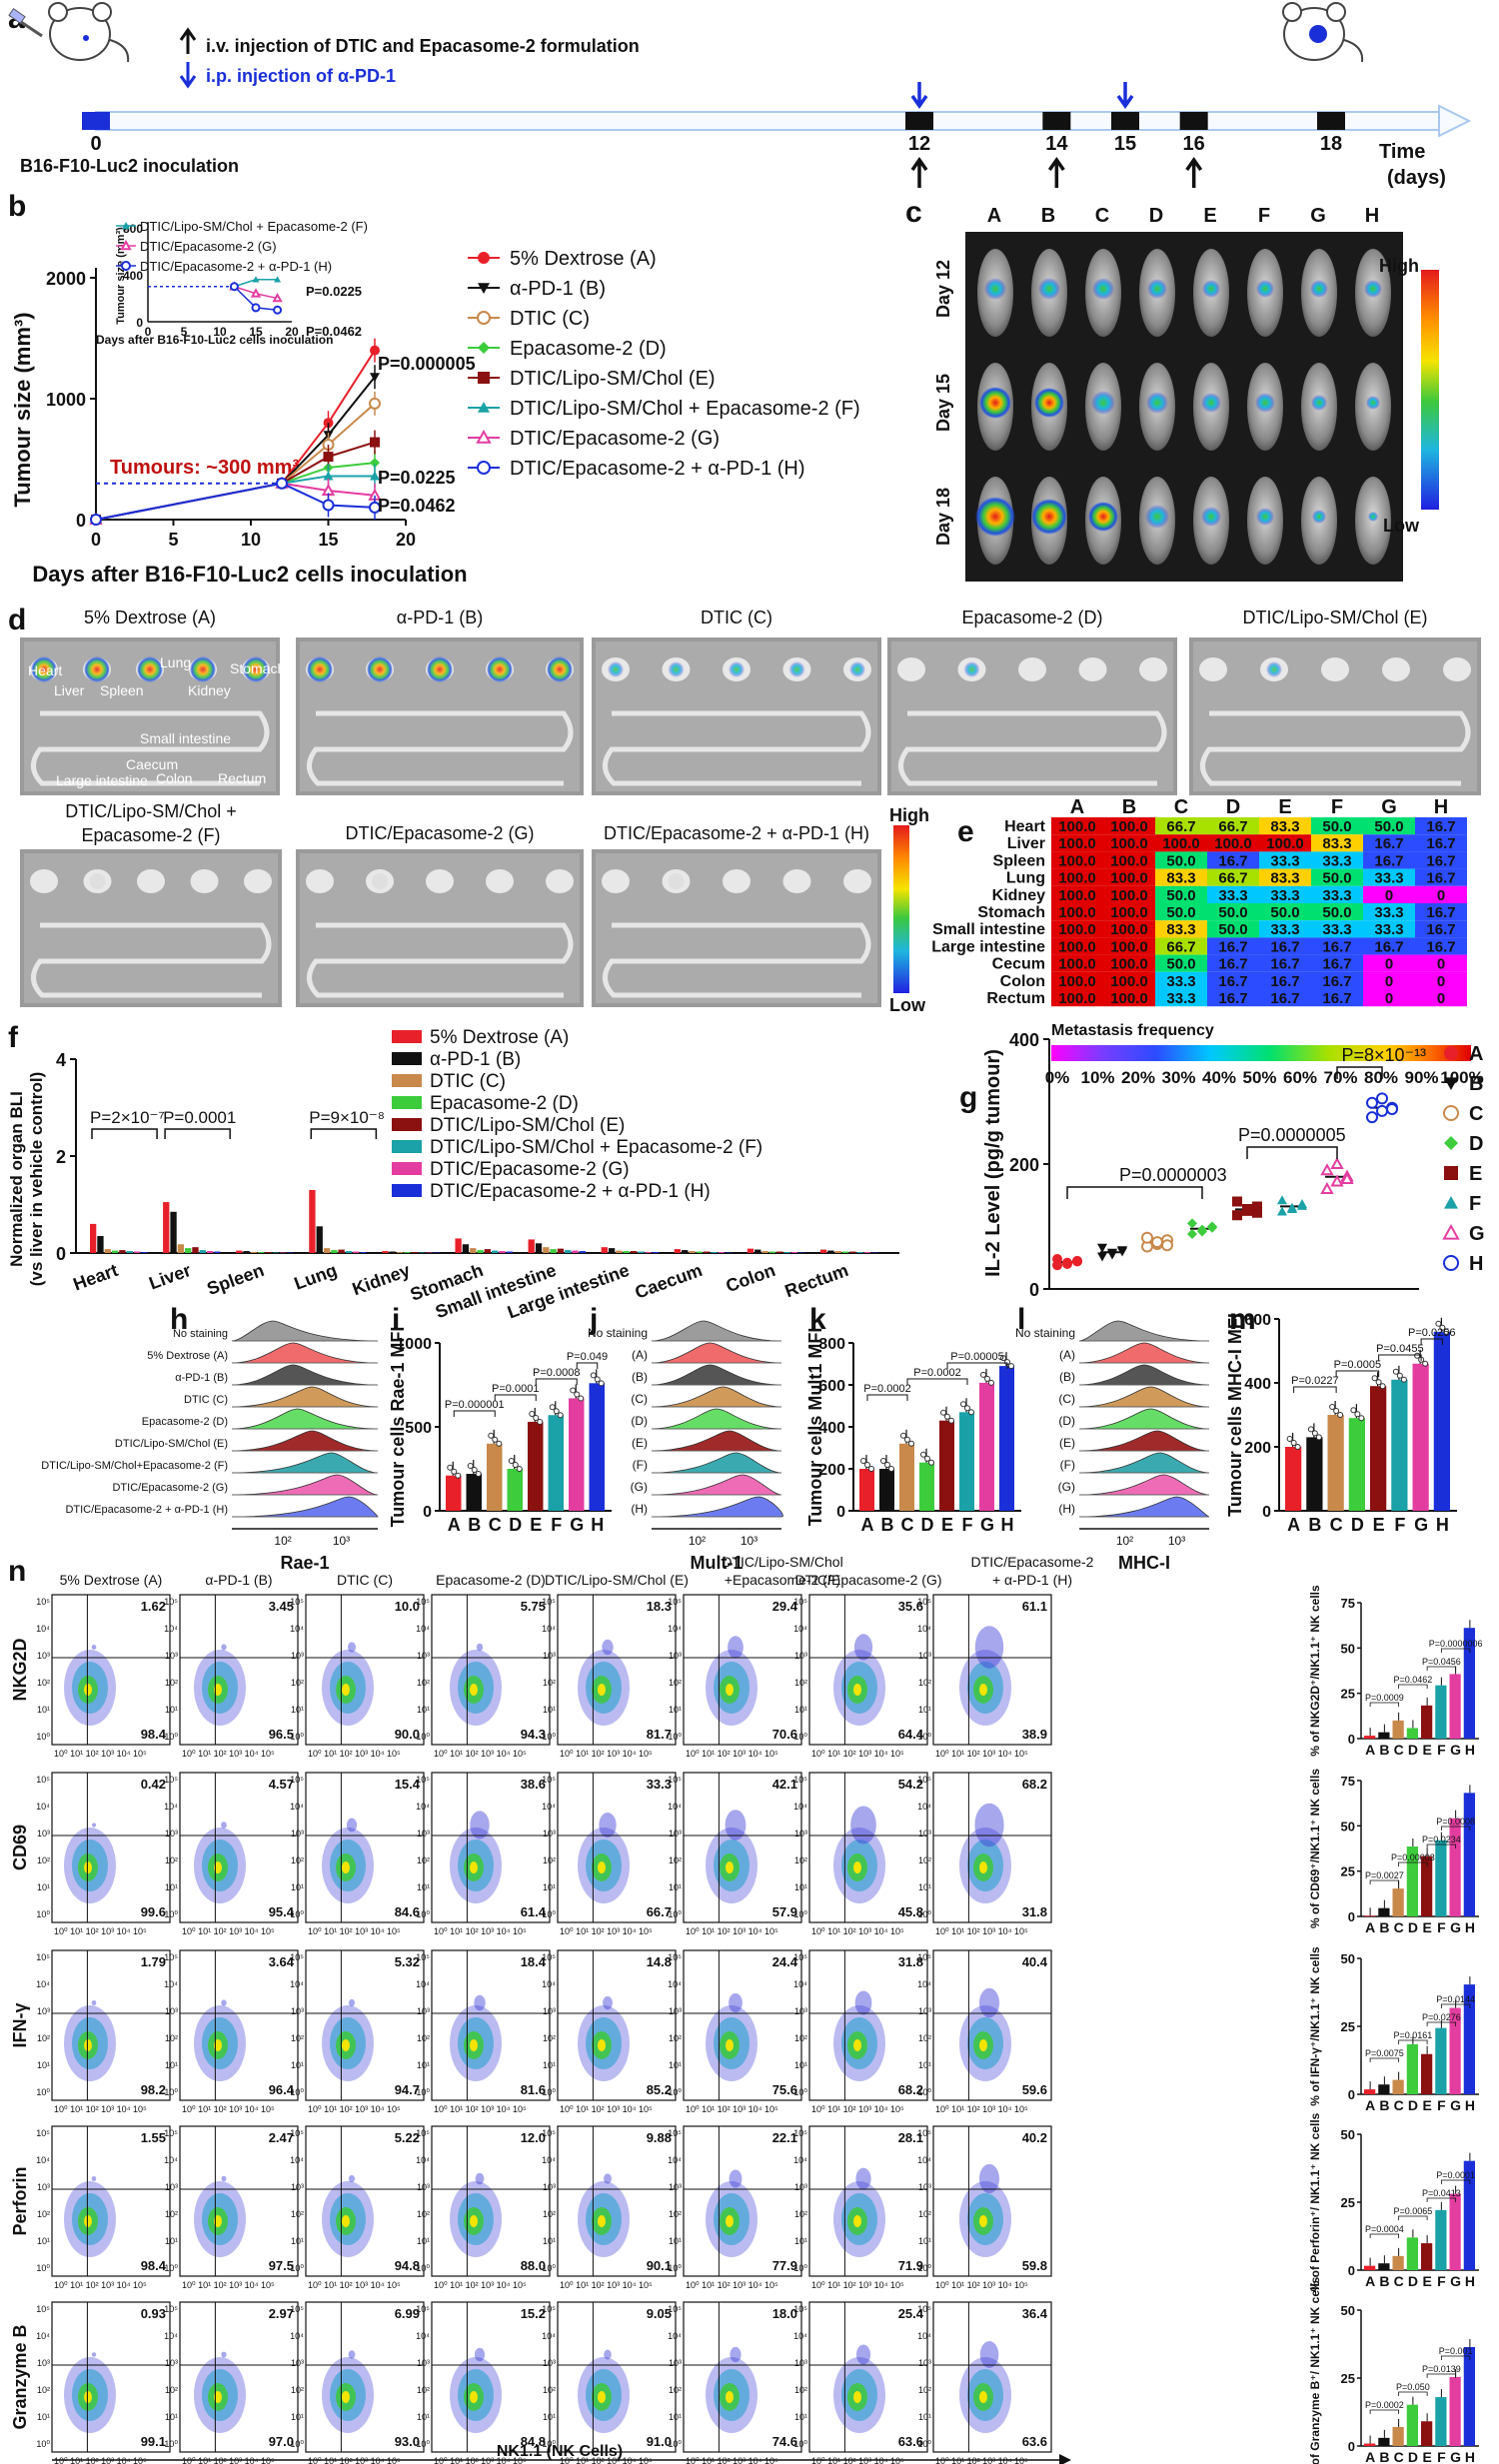 The height and width of the screenshot is (2464, 1499). I want to click on legend-entry: DTIC/Lipo-SM/Chol (E), so click(613, 379).